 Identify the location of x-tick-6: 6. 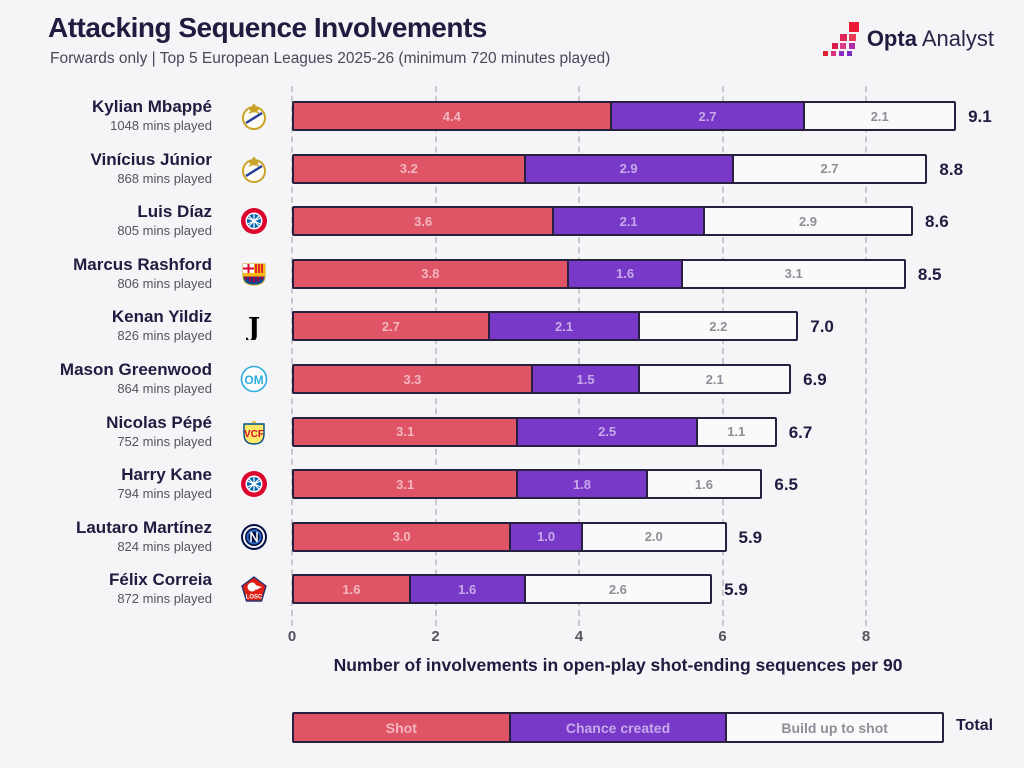
(722, 636).